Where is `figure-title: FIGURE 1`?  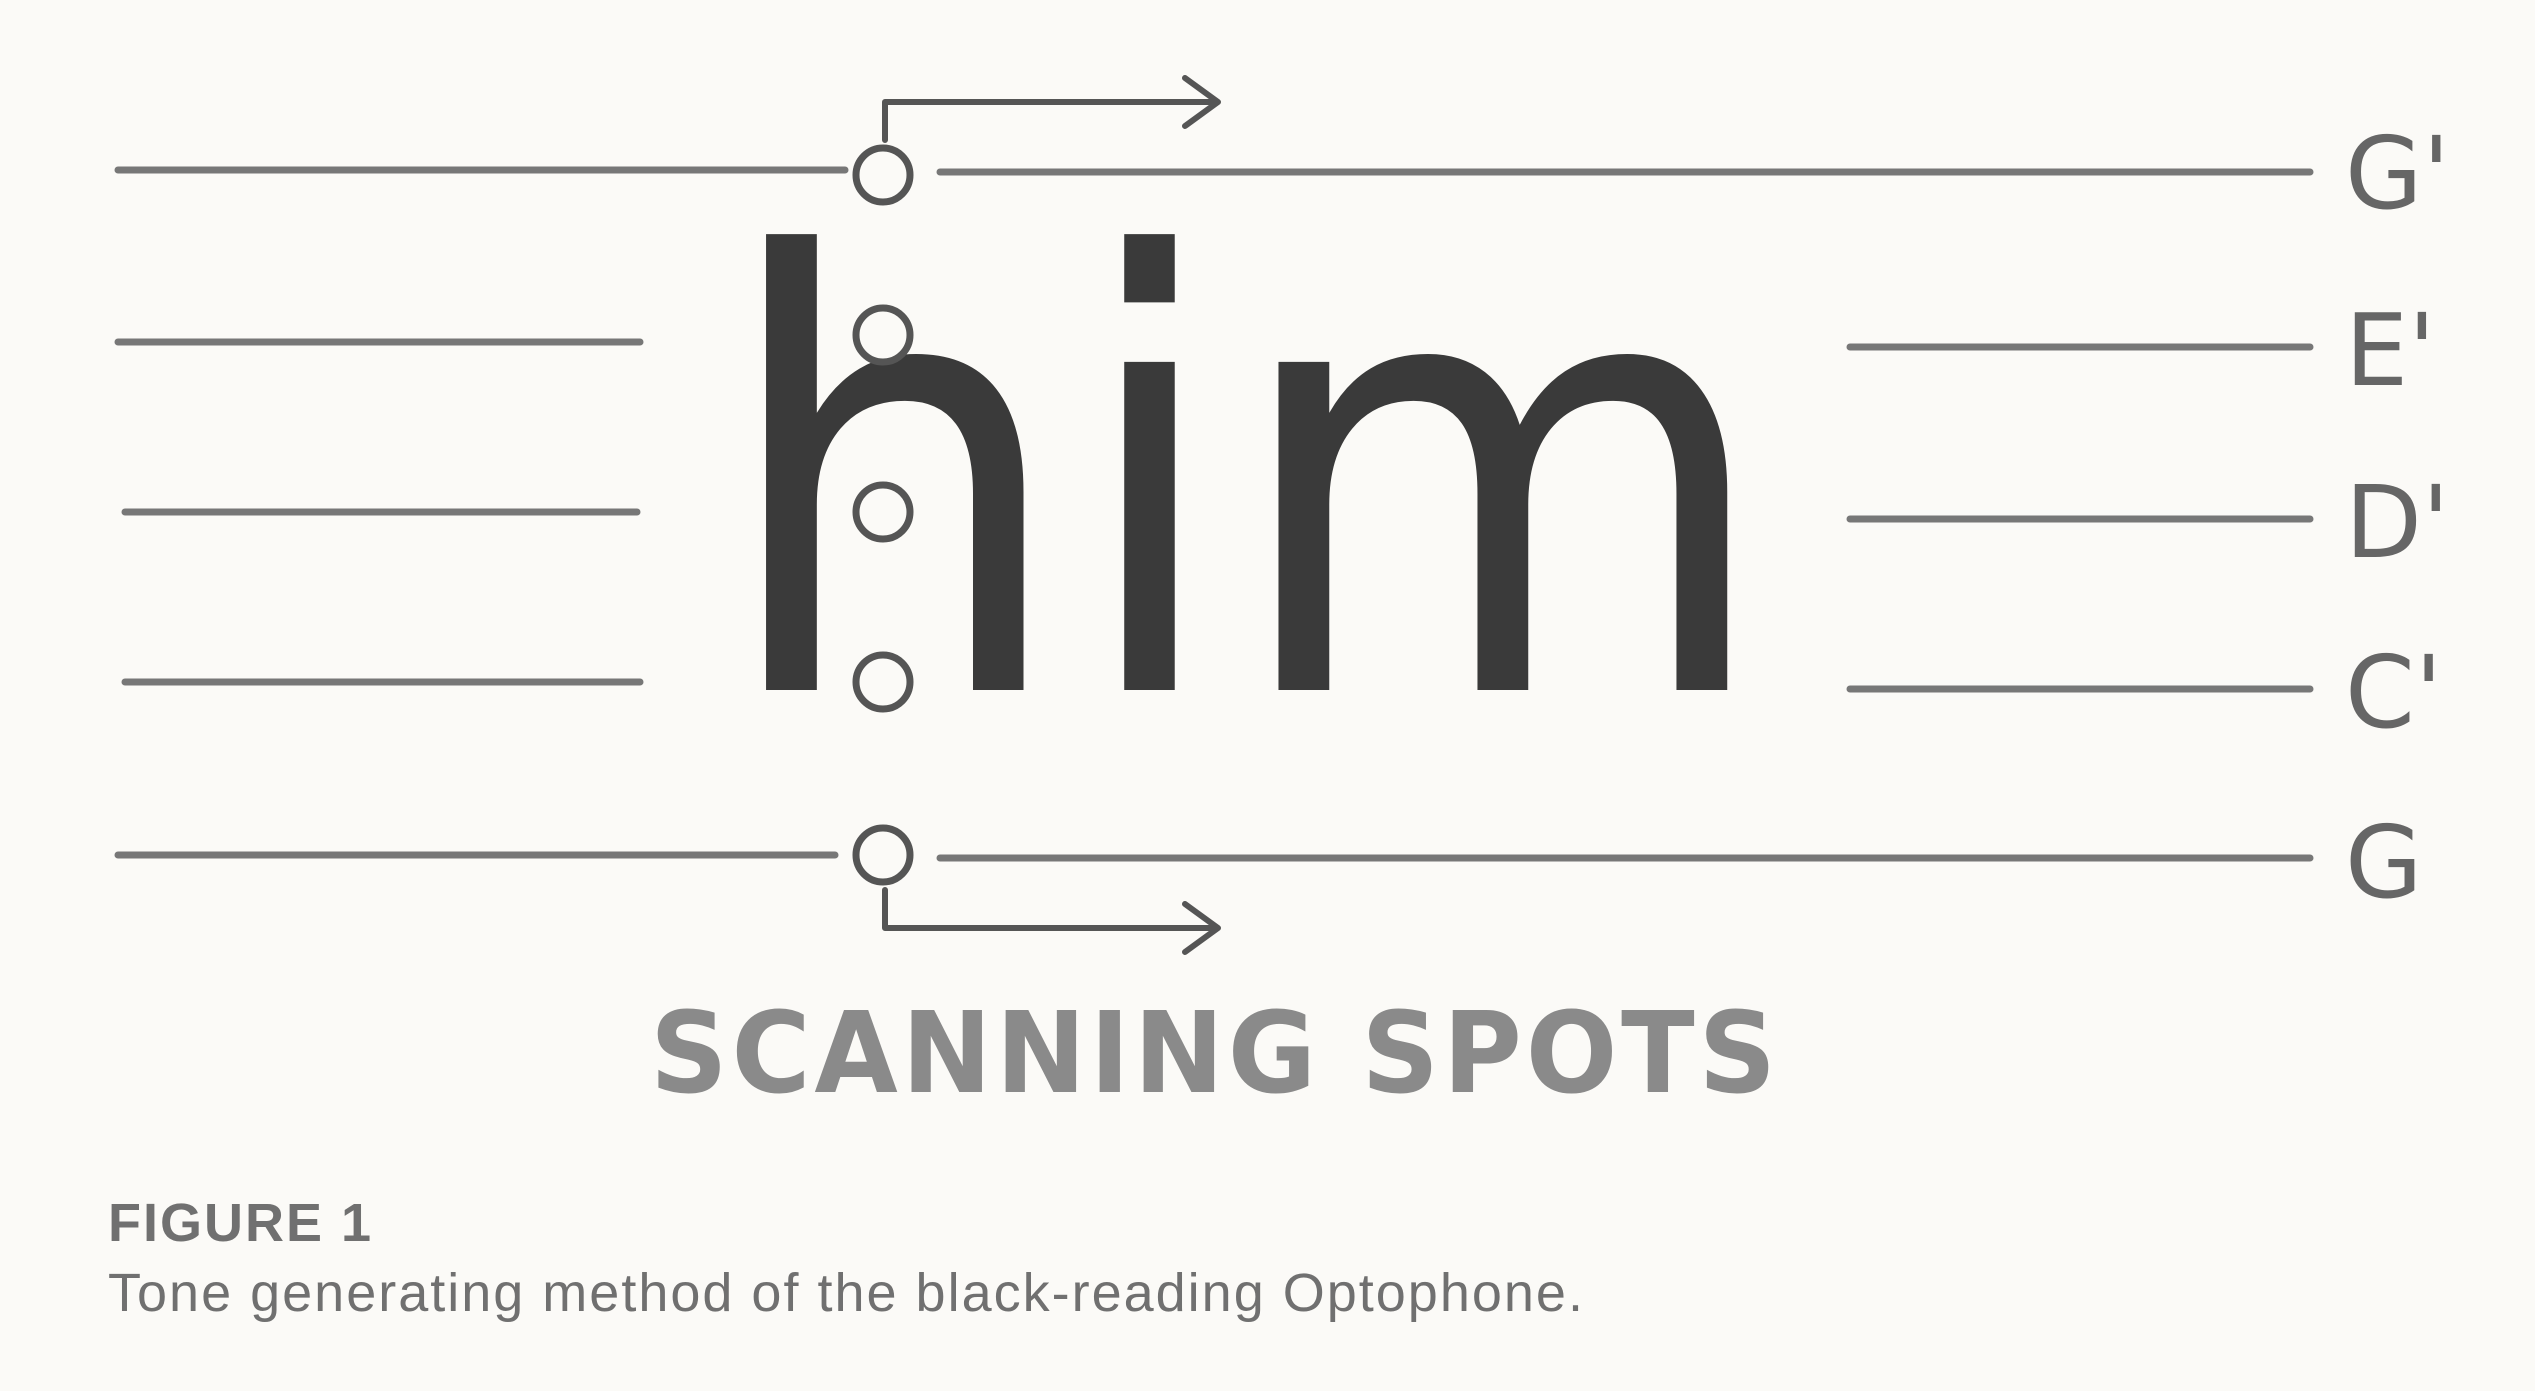
figure-title: FIGURE 1 is located at coordinates (241, 1223).